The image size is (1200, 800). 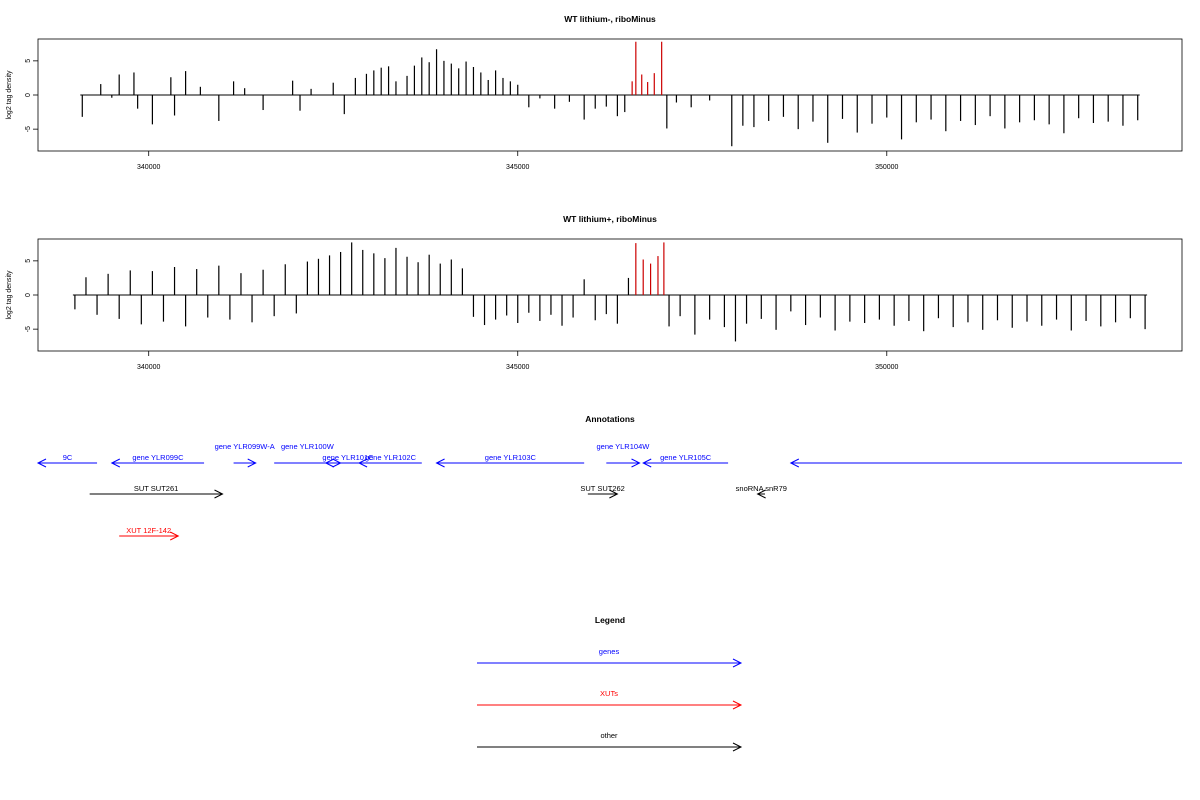 What do you see at coordinates (610, 683) in the screenshot?
I see `legend: Legend genes XUTs other` at bounding box center [610, 683].